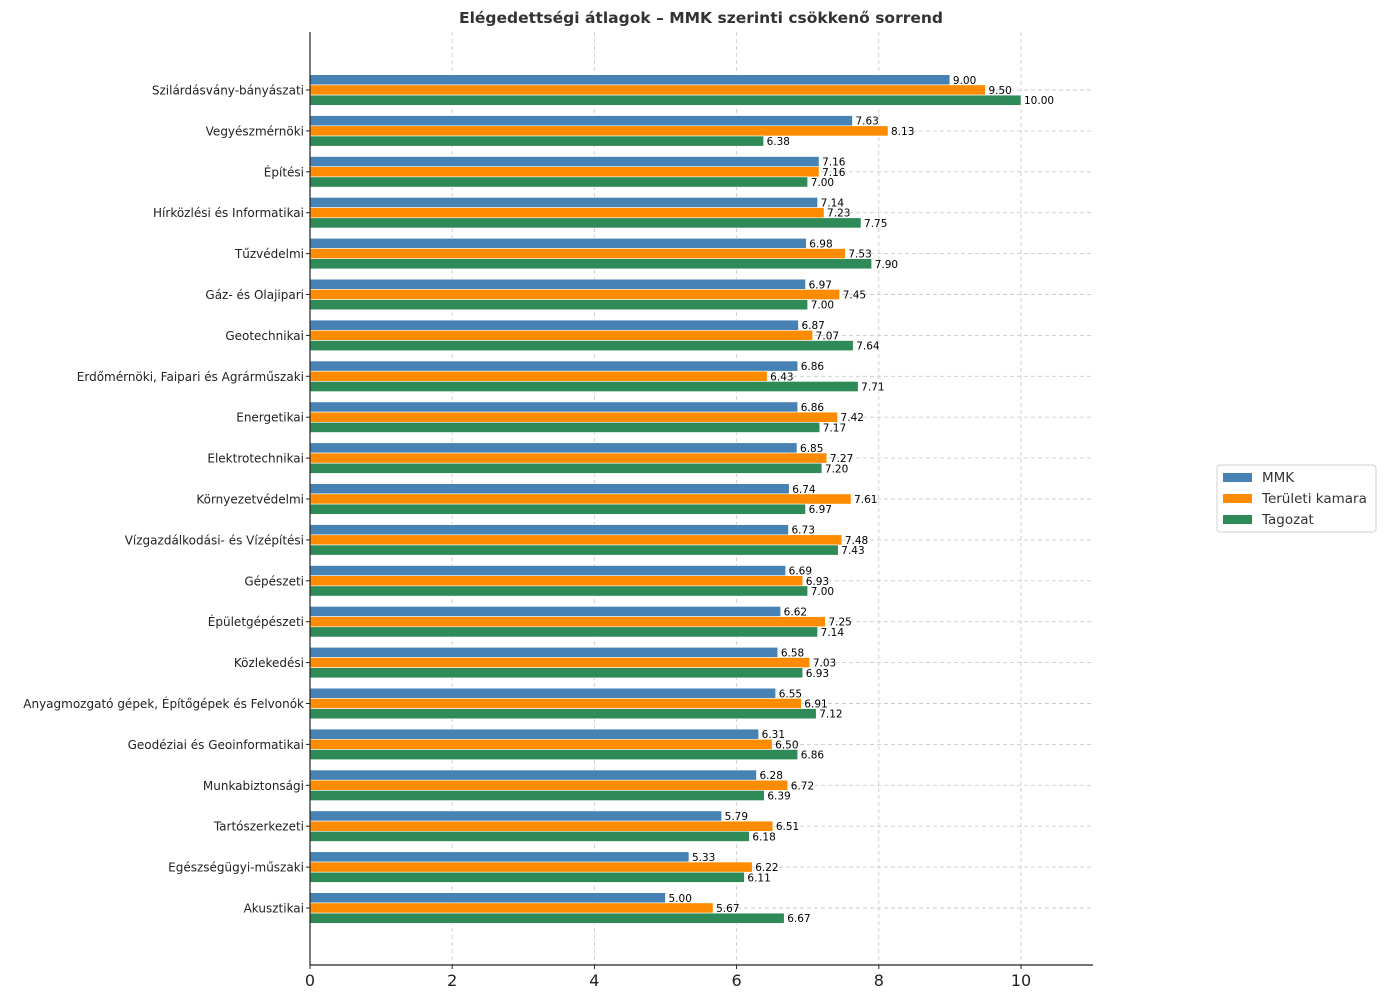 The width and height of the screenshot is (1390, 1002). I want to click on y-tick-label: Munkabiztonsági, so click(253, 786).